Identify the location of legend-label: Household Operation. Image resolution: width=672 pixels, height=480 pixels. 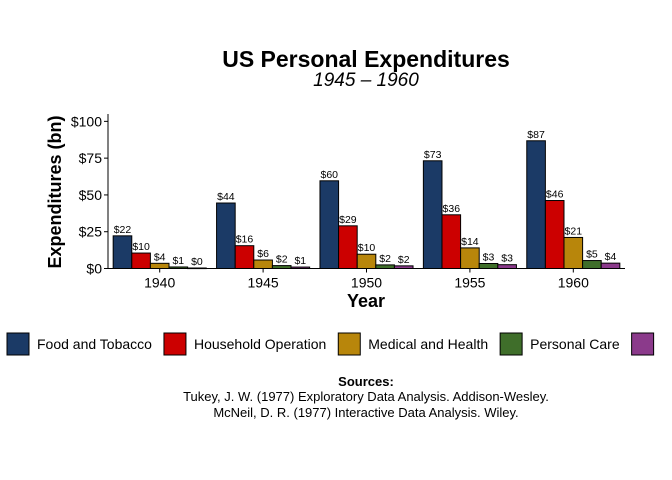
(260, 344).